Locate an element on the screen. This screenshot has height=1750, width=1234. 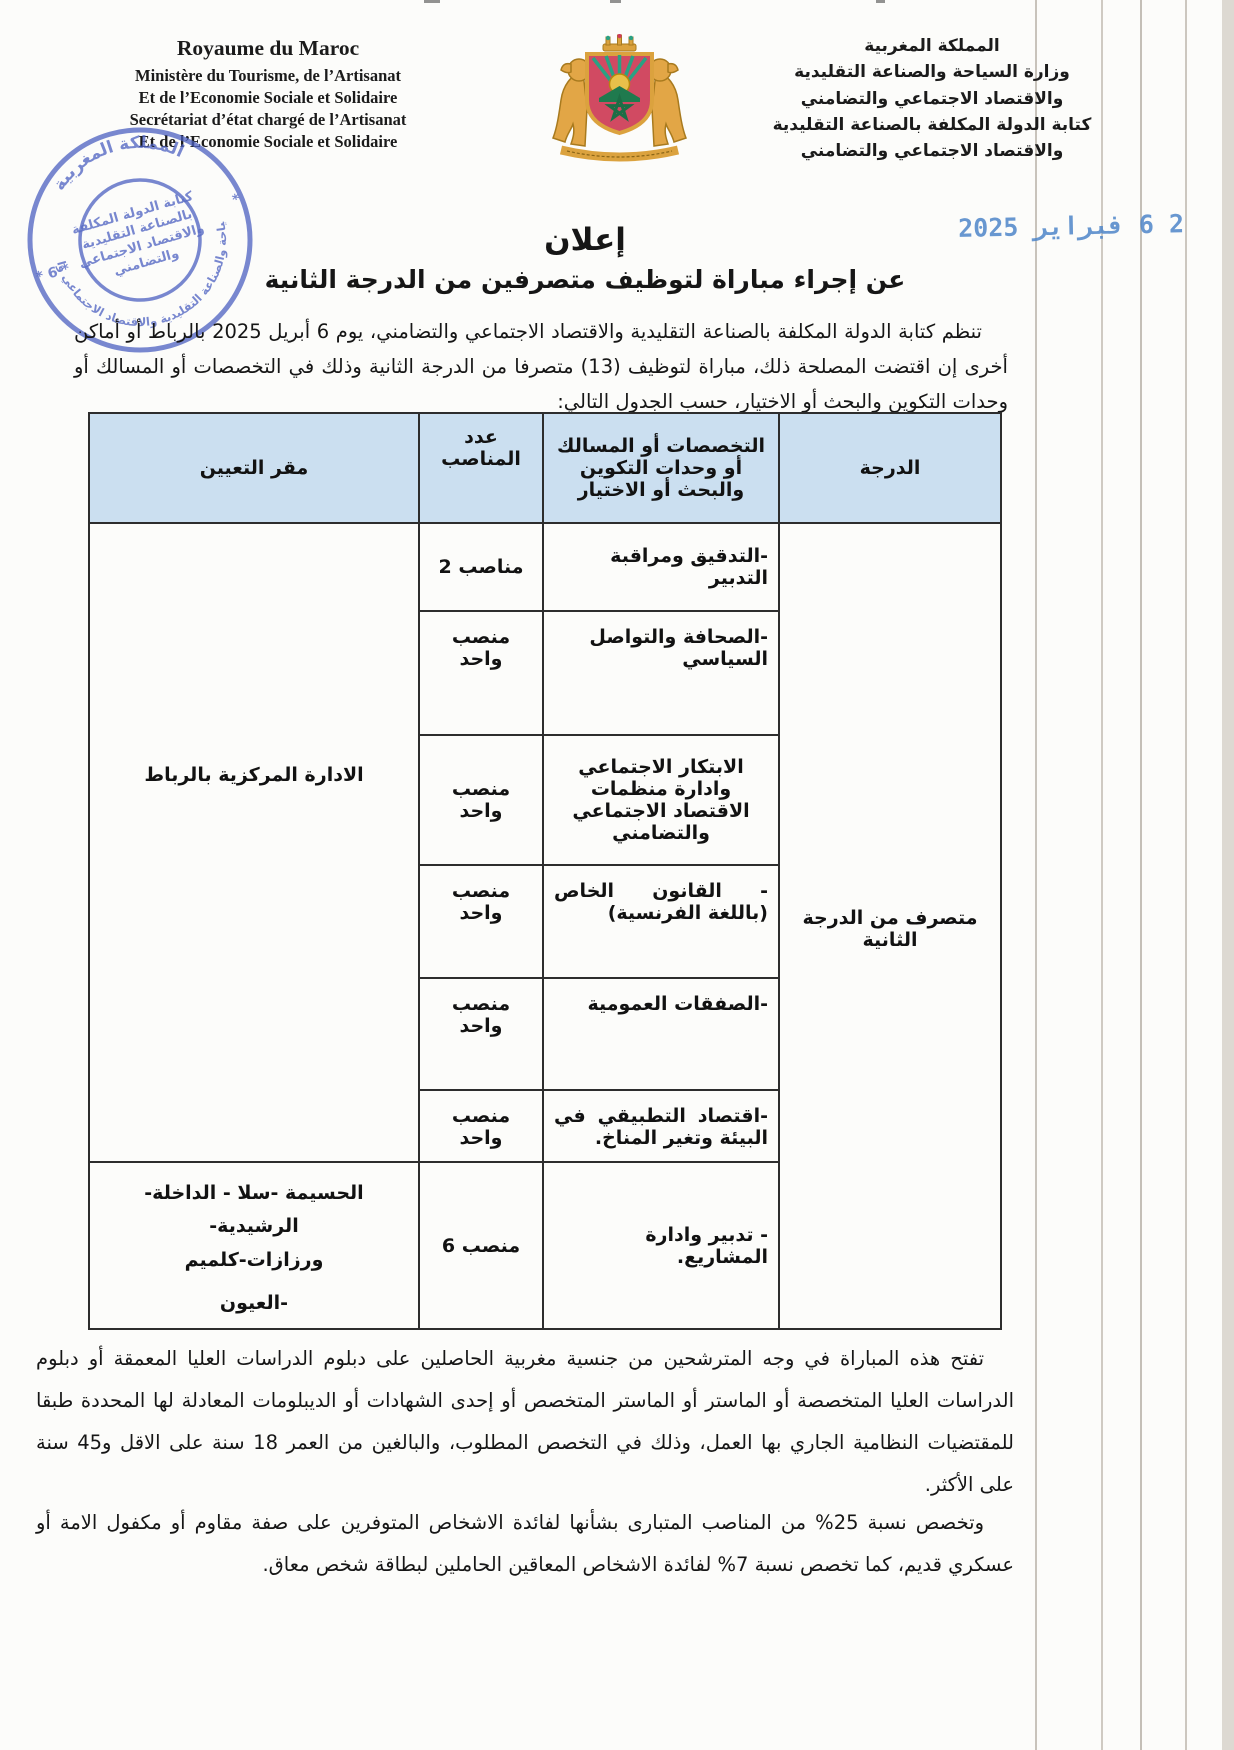
specialty-cell: -التدقيق ومراقبة التدبير is located at coordinates (661, 567).